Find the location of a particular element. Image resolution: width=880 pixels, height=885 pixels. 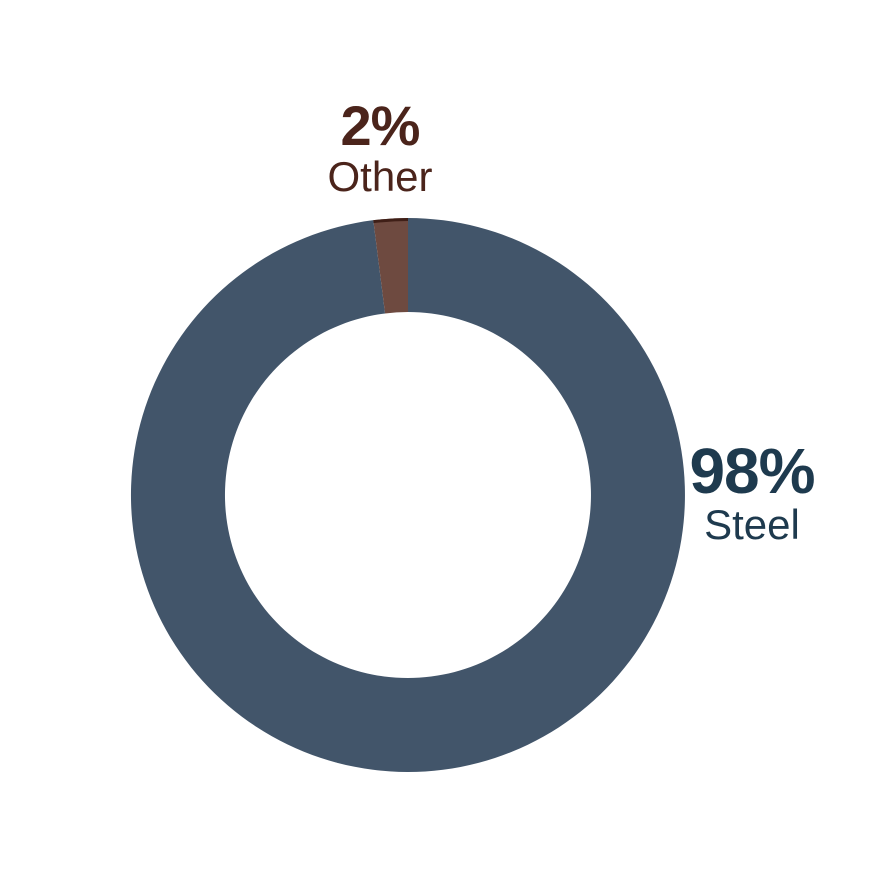

steel-category-label: Steel is located at coordinates (752, 524).